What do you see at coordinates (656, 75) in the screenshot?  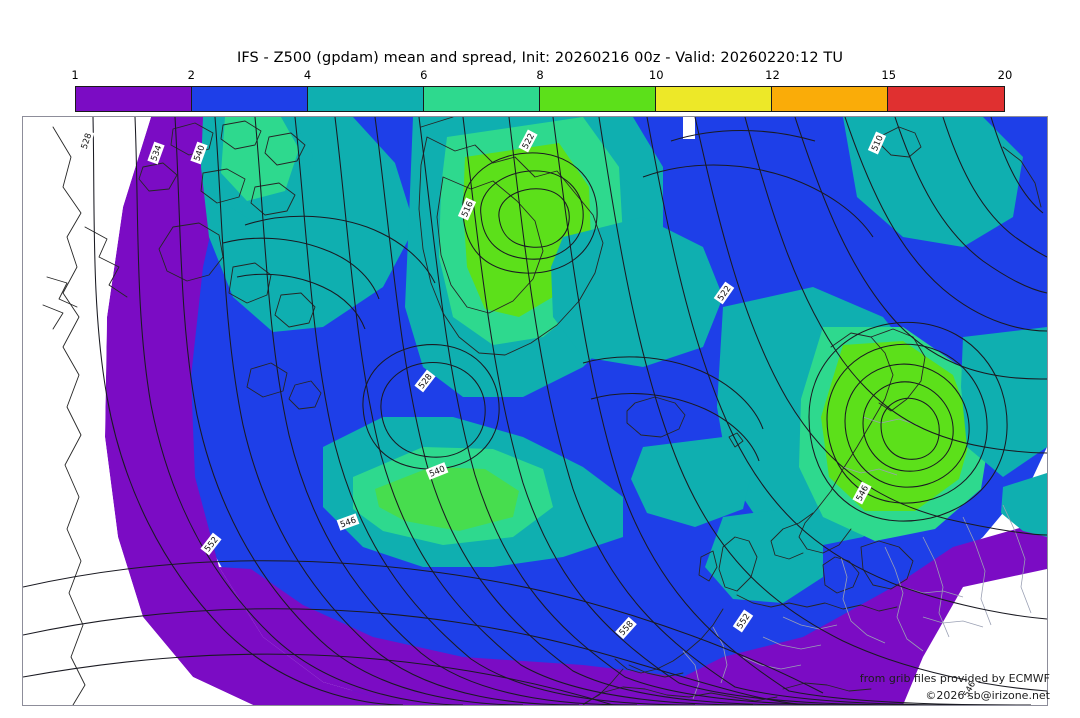 I see `colorbar-tick-10: 10` at bounding box center [656, 75].